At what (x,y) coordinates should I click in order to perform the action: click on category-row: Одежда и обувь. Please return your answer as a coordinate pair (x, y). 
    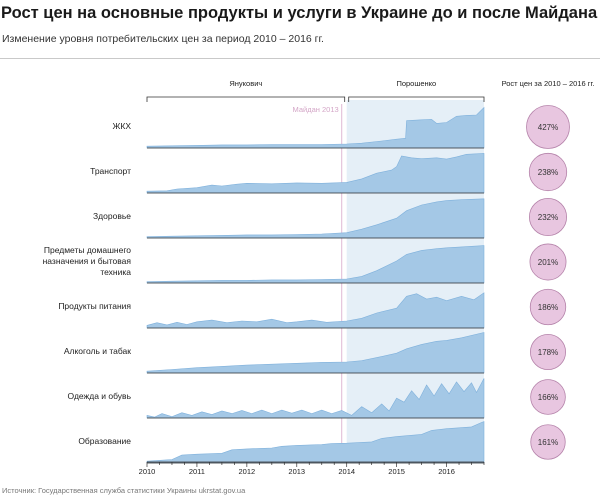
    Looking at the image, I should click on (276, 398).